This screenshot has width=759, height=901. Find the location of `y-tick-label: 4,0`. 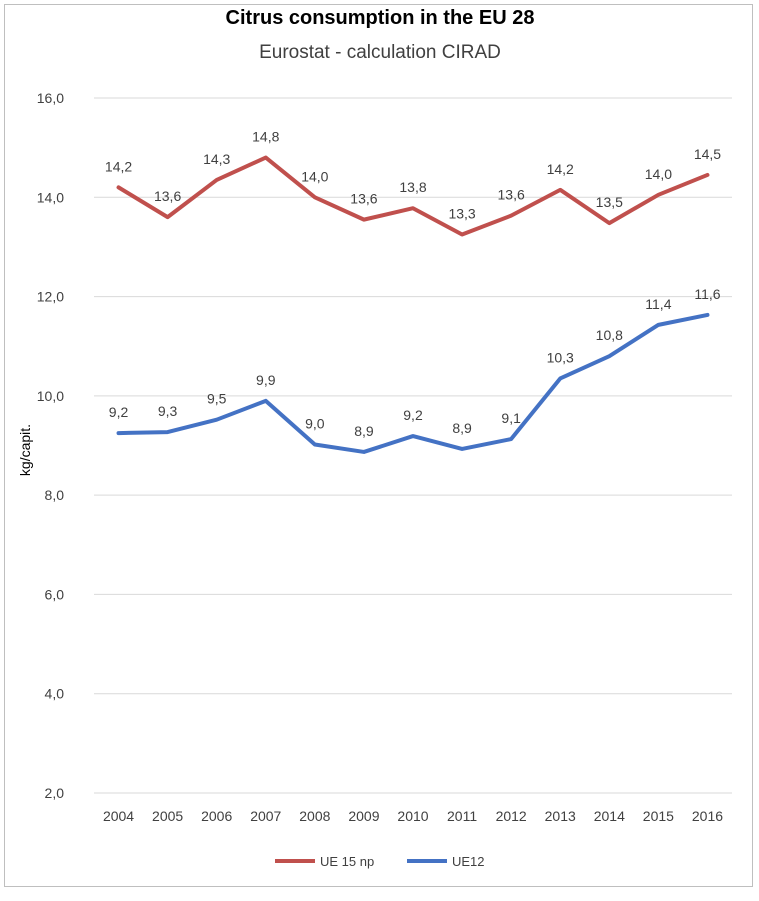

y-tick-label: 4,0 is located at coordinates (55, 694).